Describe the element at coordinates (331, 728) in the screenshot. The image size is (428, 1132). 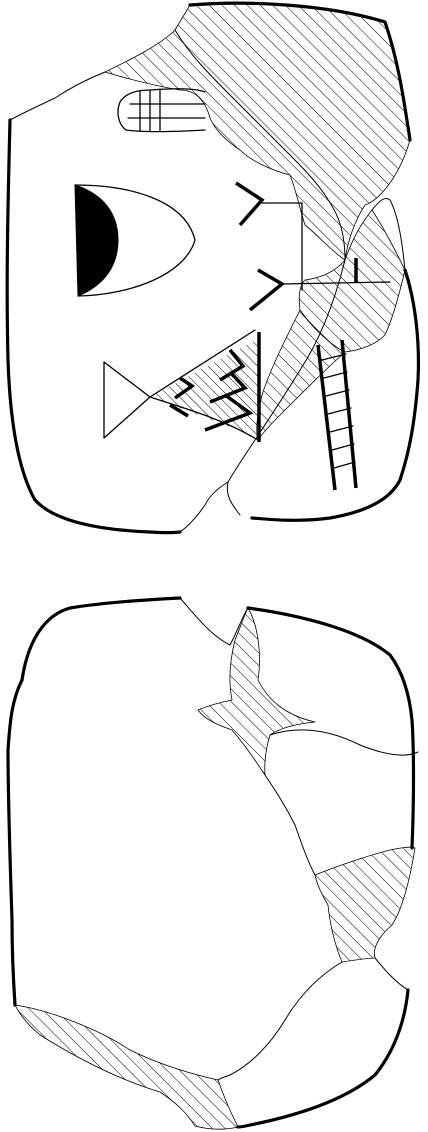
I see `lower-outline-right-top` at that location.